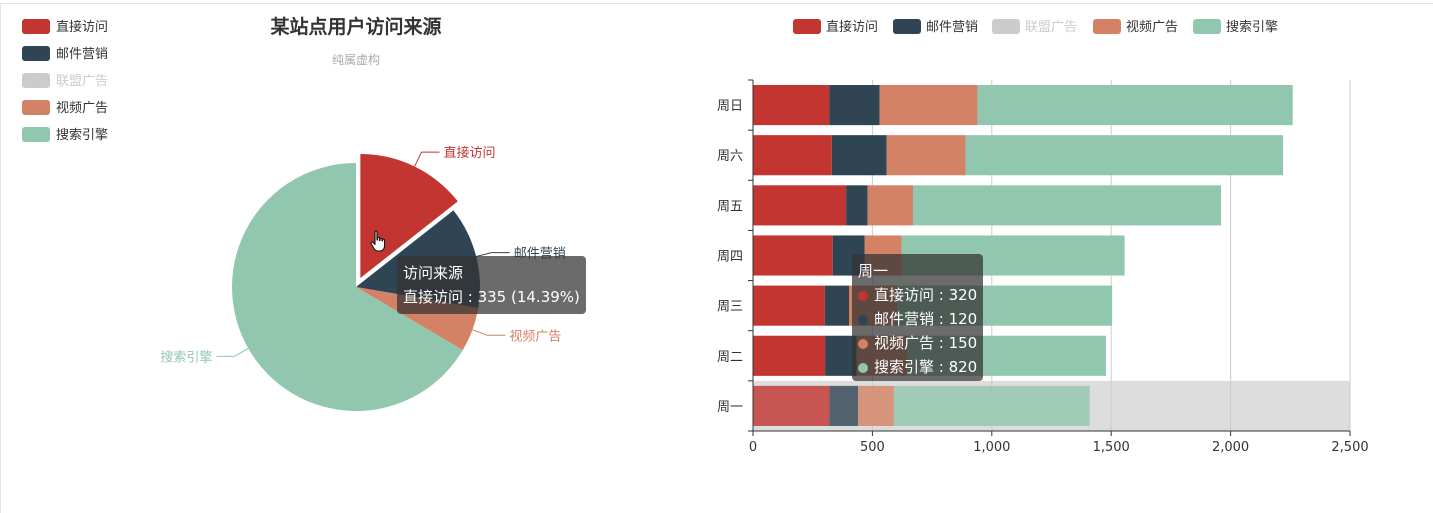  Describe the element at coordinates (535, 336) in the screenshot. I see `pie-slice-label: 视频广告` at that location.